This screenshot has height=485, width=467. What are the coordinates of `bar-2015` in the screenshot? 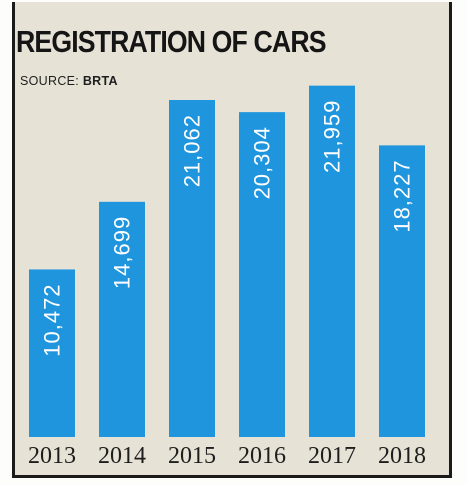 It's located at (192, 269).